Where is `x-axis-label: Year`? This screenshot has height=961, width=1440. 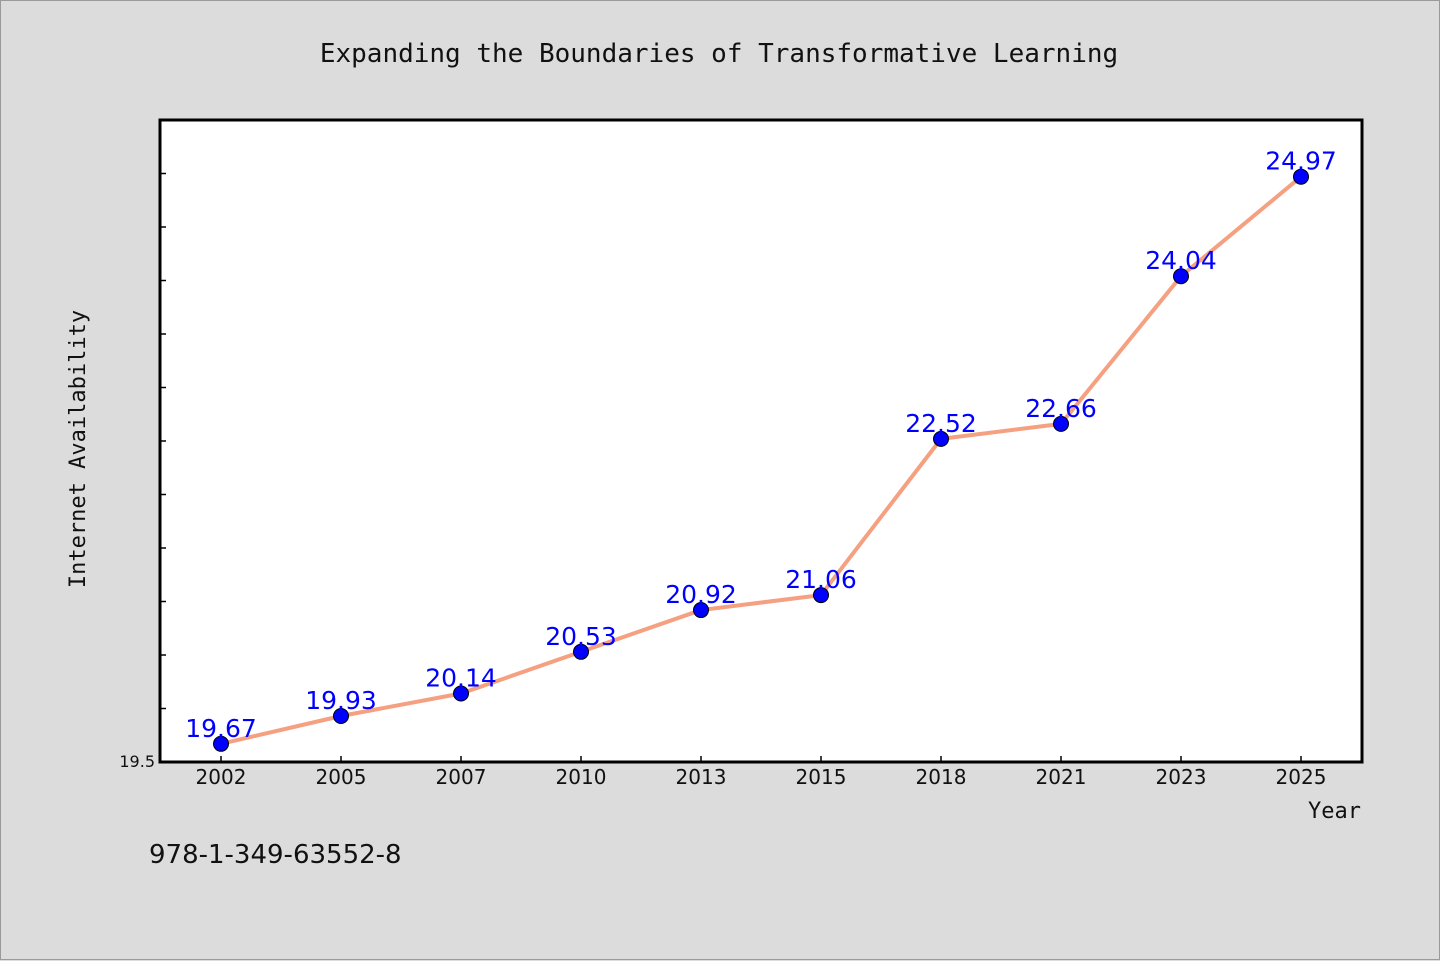 x-axis-label: Year is located at coordinates (1334, 811).